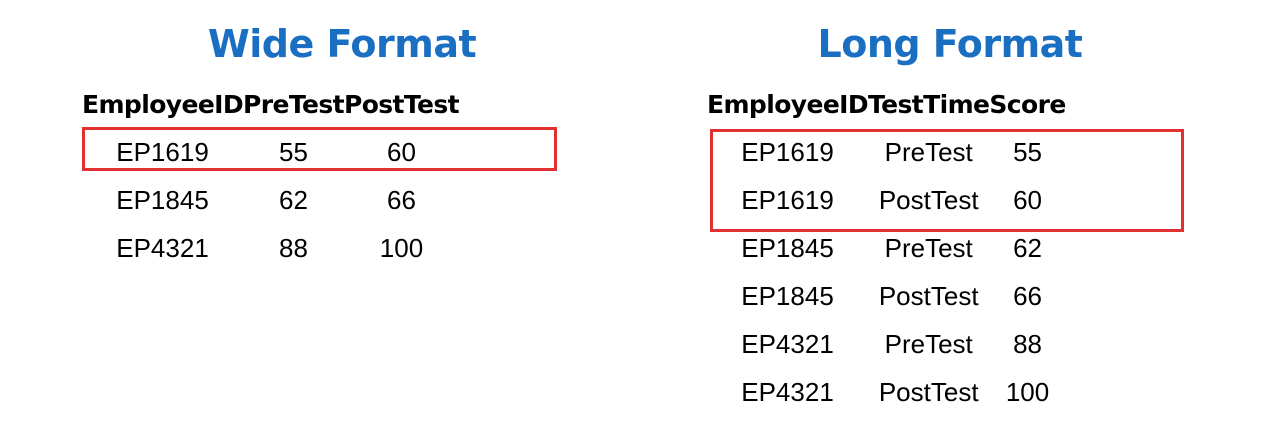 Image resolution: width=1280 pixels, height=435 pixels. I want to click on table-row: EP1845 PostTest 66, so click(886, 296).